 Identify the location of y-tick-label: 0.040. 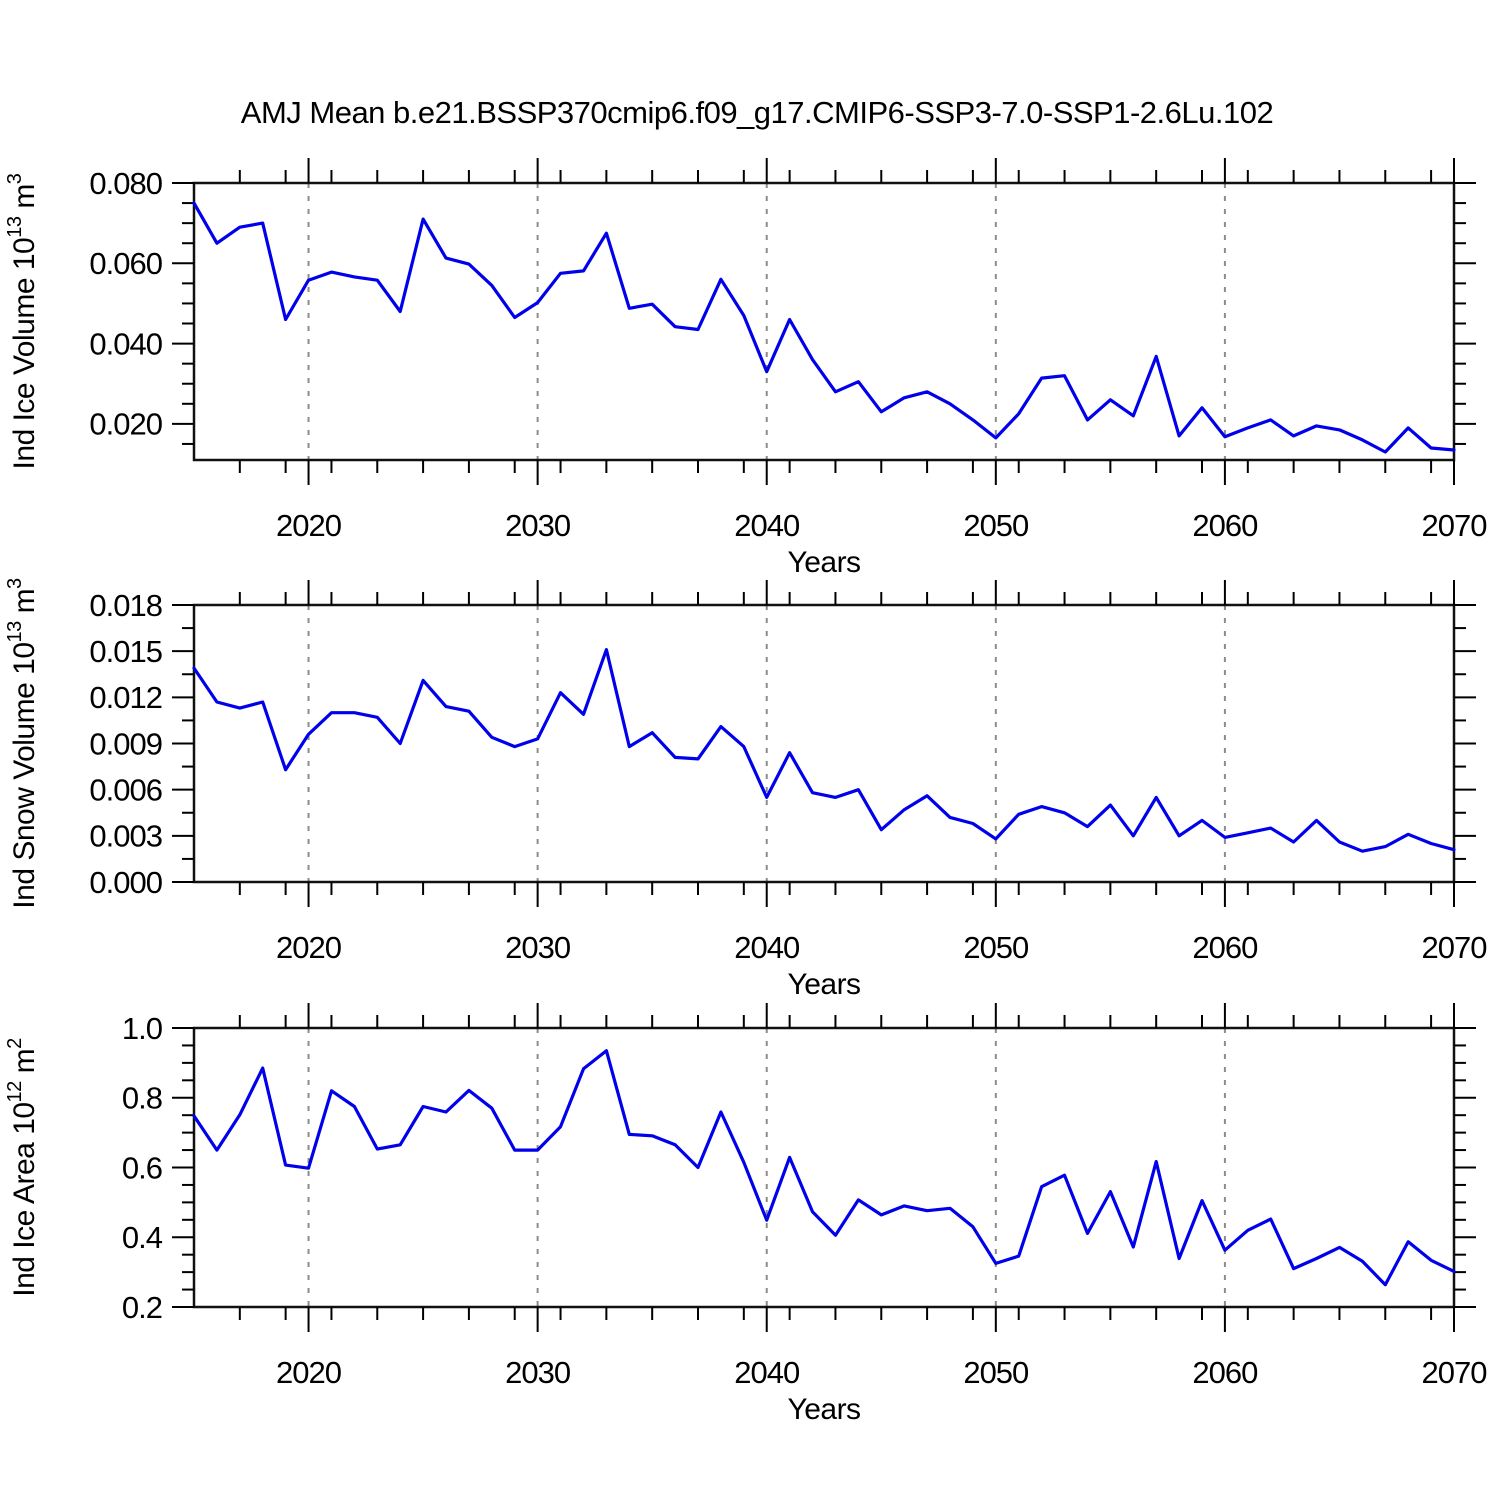
(125, 343).